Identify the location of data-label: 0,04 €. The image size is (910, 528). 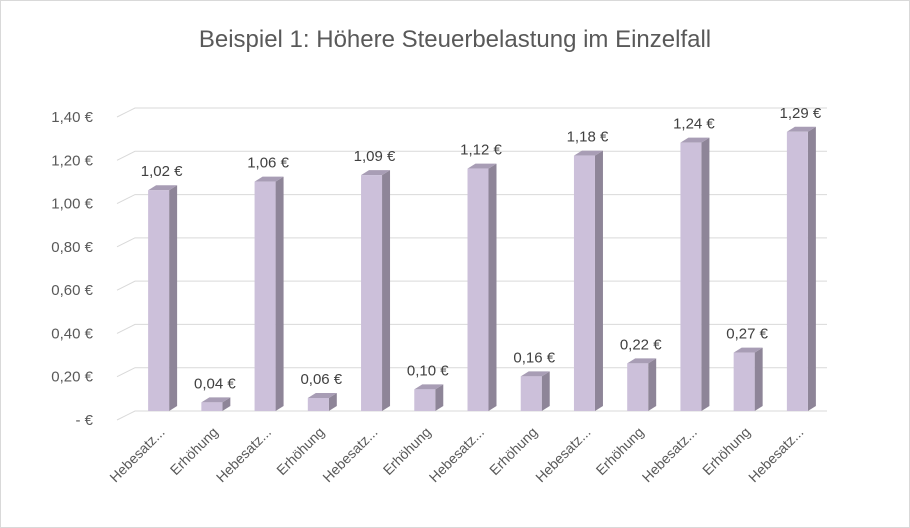
(215, 383).